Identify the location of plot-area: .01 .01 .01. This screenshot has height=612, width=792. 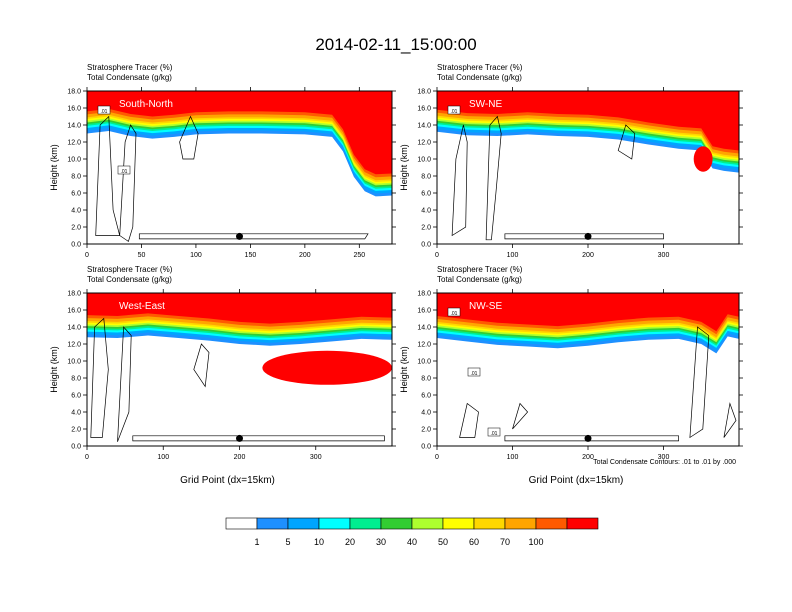
(588, 369).